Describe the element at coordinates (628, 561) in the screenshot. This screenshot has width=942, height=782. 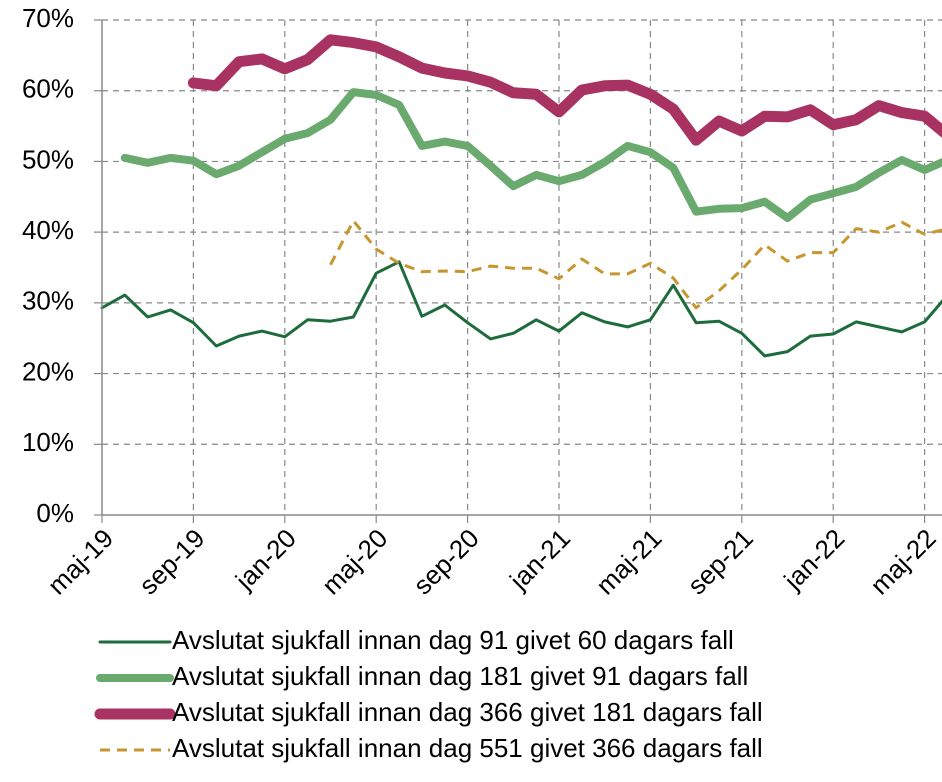
I see `x-tick-label: maj-21` at that location.